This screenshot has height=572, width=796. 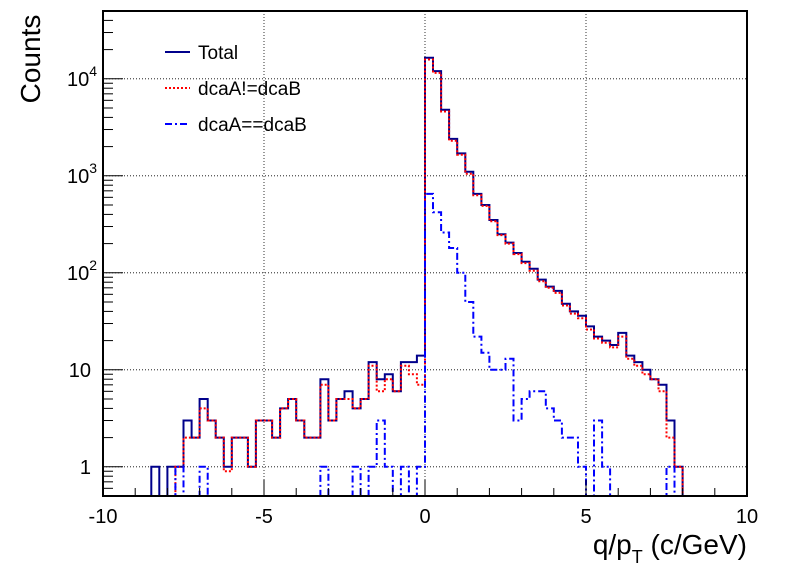 I want to click on y-tick-label: 10², so click(x=82, y=271).